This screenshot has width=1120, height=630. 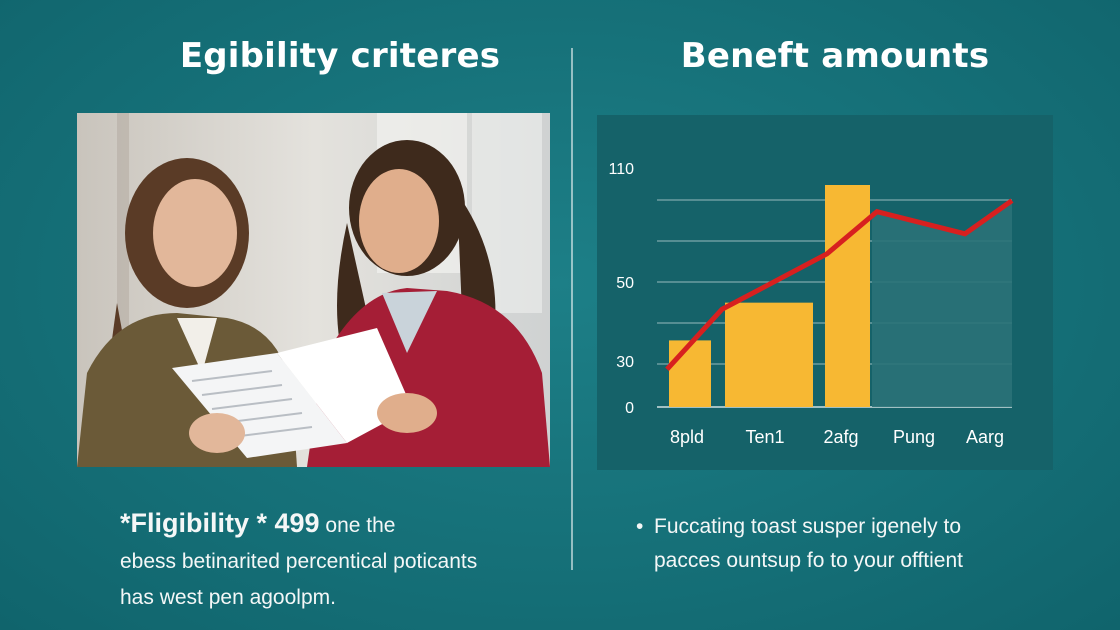 What do you see at coordinates (835, 56) in the screenshot?
I see `benefit-title: Beneft amounts` at bounding box center [835, 56].